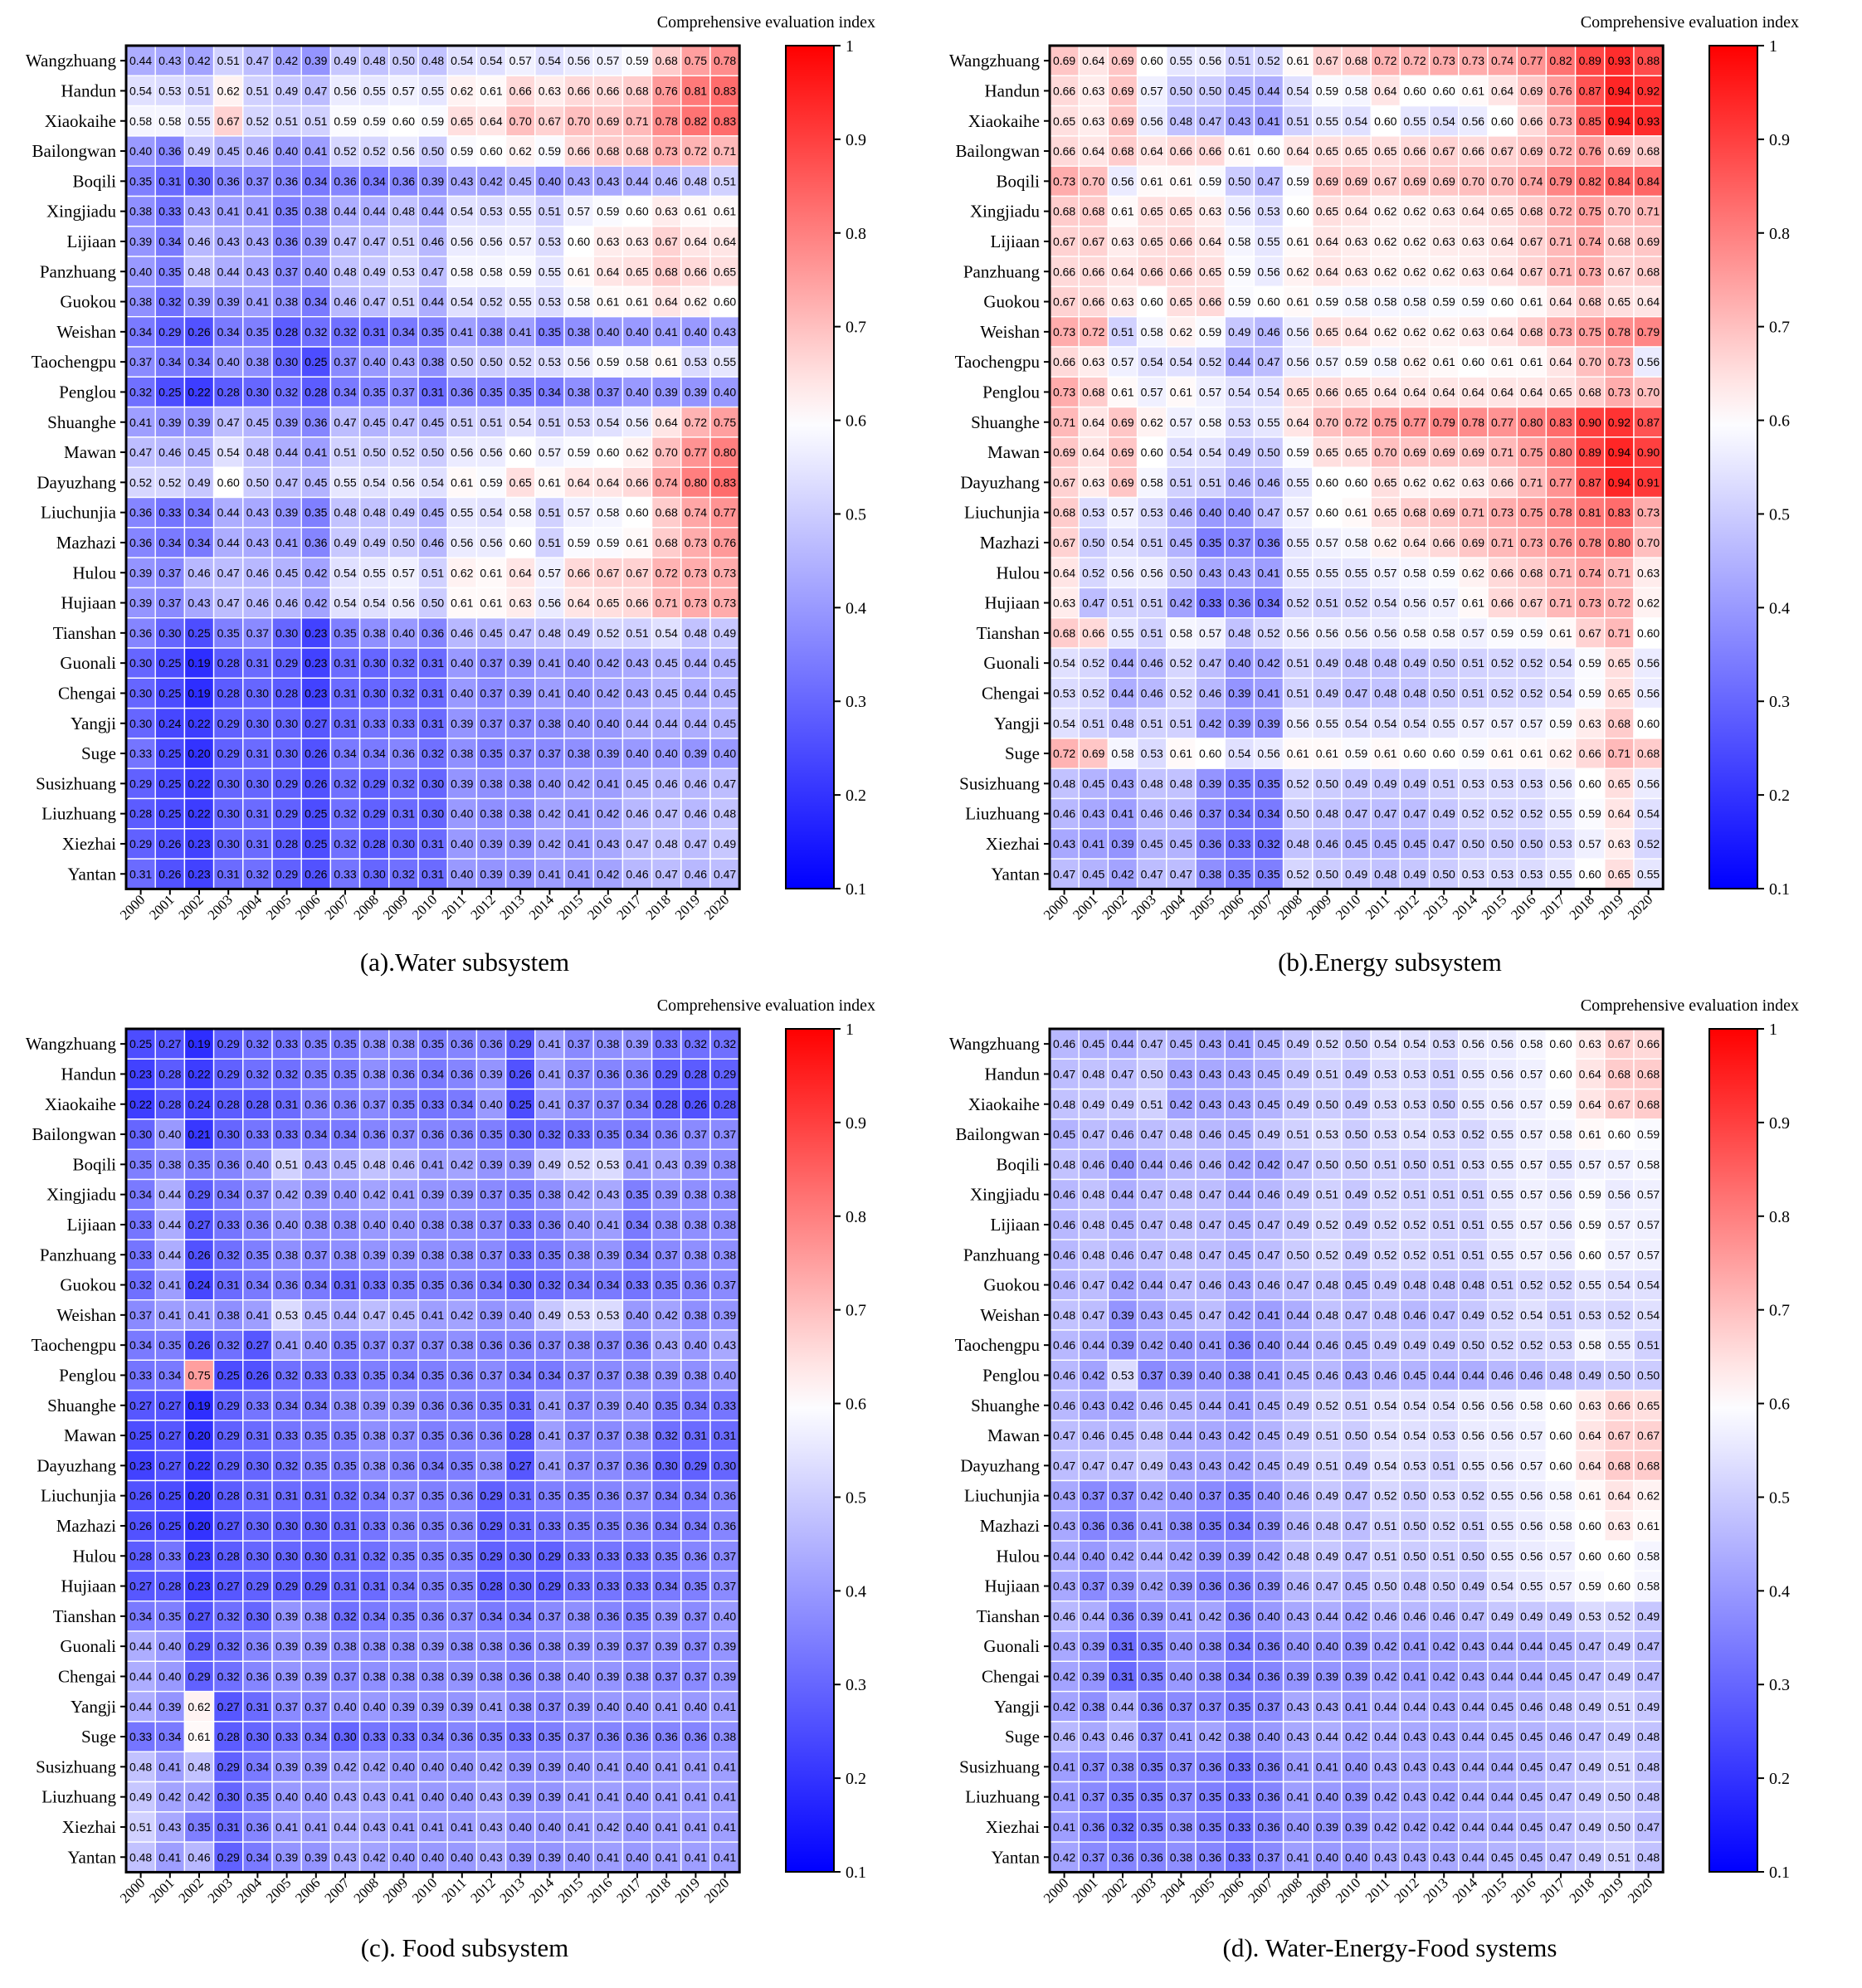 The width and height of the screenshot is (1862, 1988). I want to click on cell-value-label: 0.87, so click(1648, 422).